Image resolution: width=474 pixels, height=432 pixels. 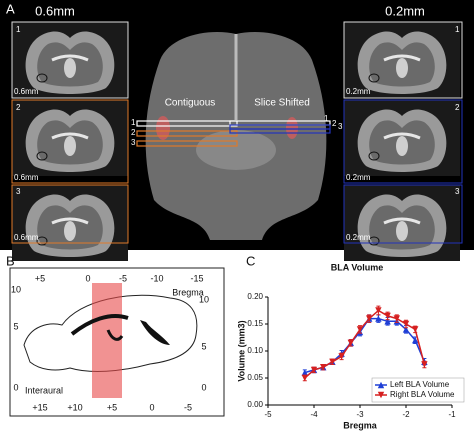 I want to click on x-tick-label: -5, so click(x=268, y=414).